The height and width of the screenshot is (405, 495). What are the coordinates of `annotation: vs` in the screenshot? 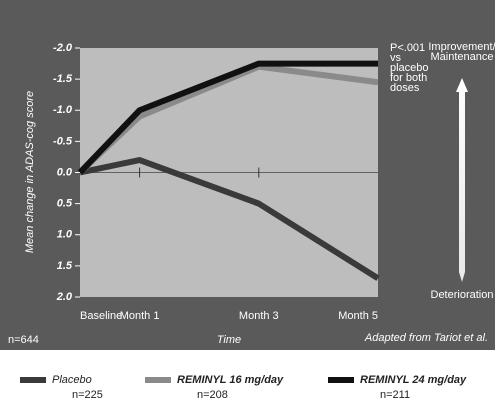 It's located at (396, 58).